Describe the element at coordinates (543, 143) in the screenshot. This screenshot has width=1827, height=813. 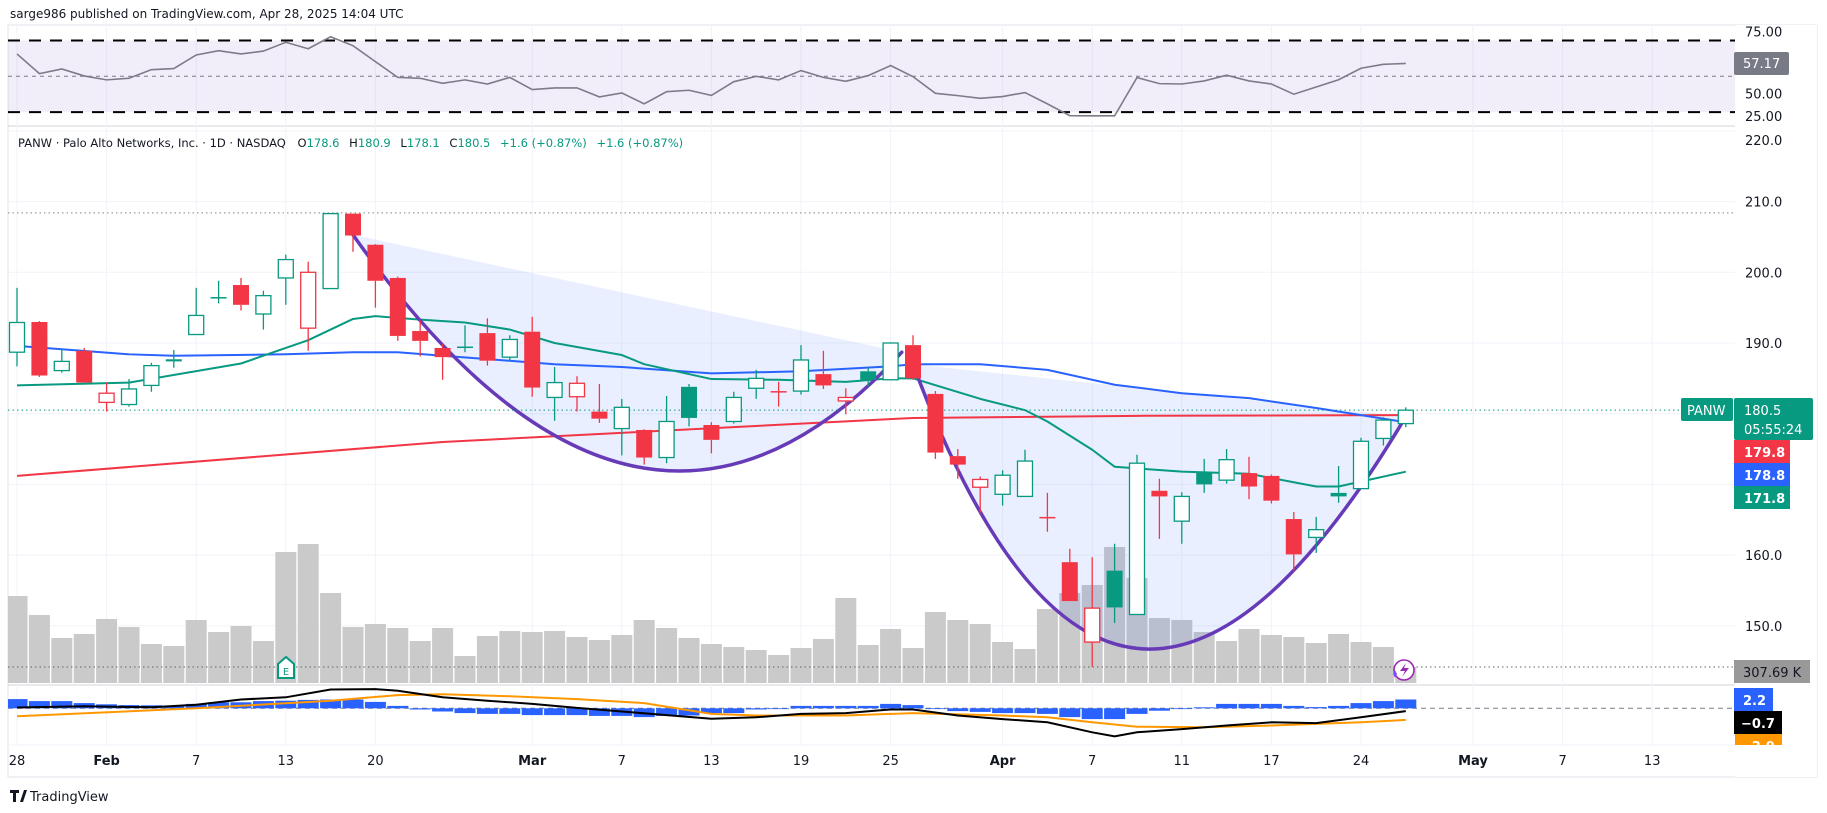
I see `legend-change: +1.6 (+0.87%)` at that location.